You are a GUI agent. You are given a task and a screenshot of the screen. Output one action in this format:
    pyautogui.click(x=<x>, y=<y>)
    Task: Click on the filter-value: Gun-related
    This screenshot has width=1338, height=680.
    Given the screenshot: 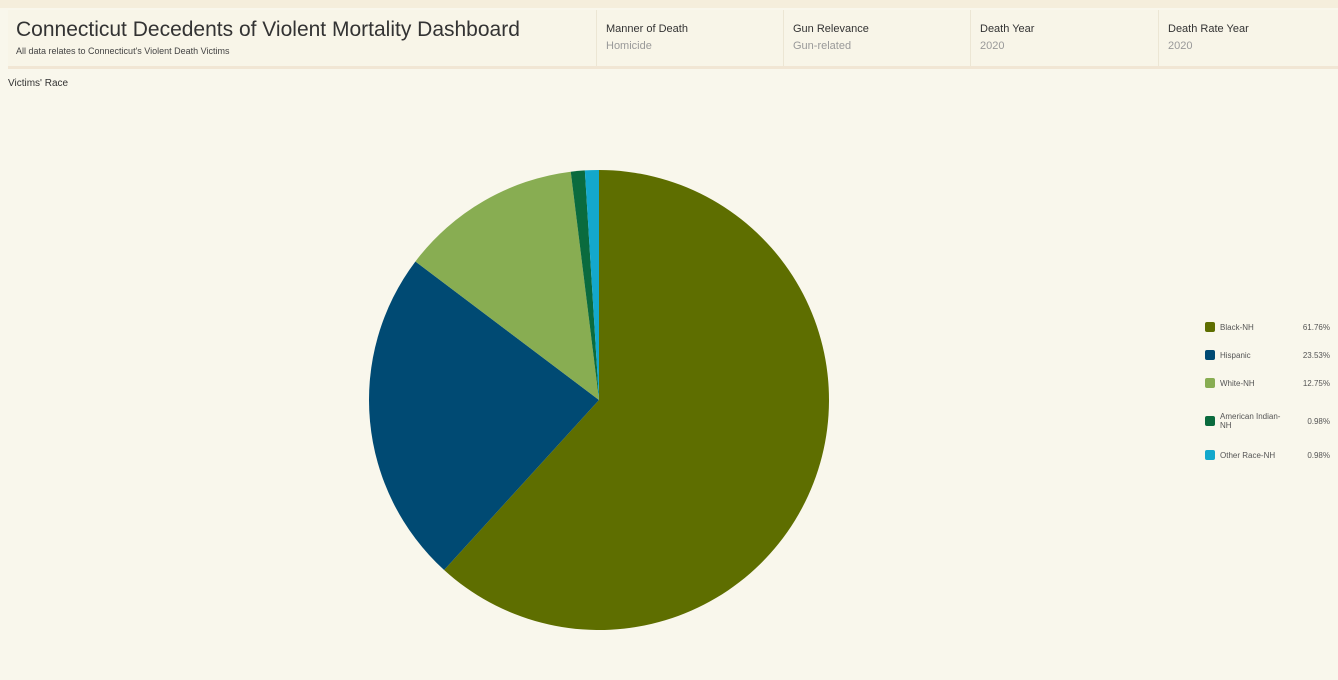 What is the action you would take?
    pyautogui.click(x=822, y=46)
    